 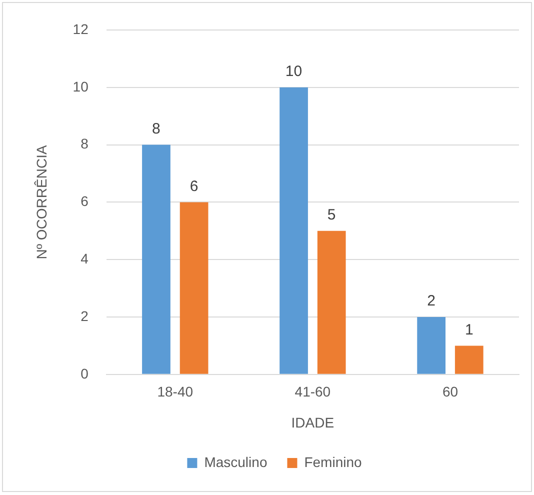 What do you see at coordinates (80, 86) in the screenshot?
I see `y-tick-label: 10` at bounding box center [80, 86].